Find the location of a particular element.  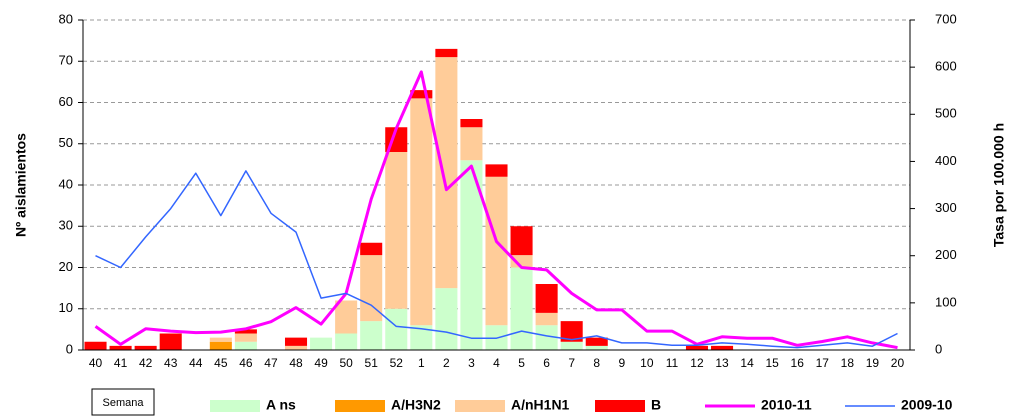

x-tick-label: 11 is located at coordinates (672, 363).